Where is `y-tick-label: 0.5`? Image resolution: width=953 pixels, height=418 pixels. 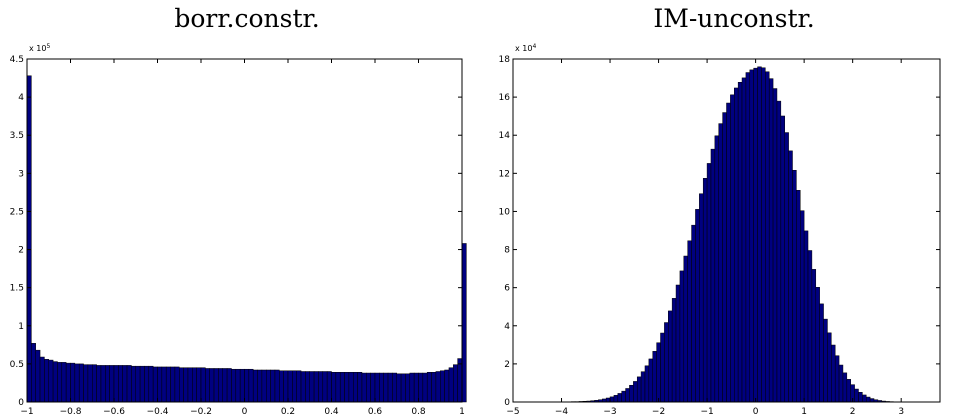
y-tick-label: 0.5 is located at coordinates (17, 365).